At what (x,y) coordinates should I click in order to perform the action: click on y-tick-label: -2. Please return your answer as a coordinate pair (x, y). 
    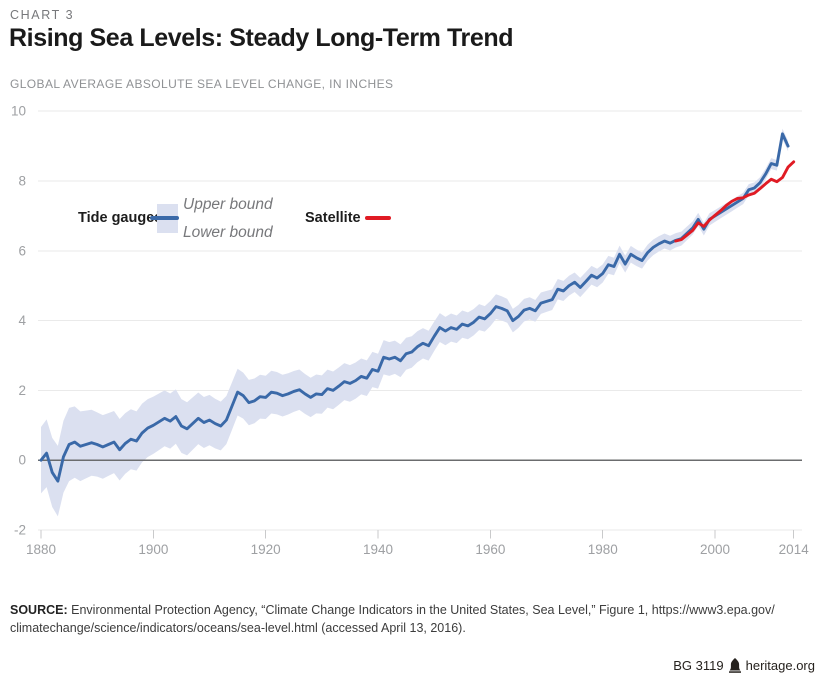
    Looking at the image, I should click on (20, 530).